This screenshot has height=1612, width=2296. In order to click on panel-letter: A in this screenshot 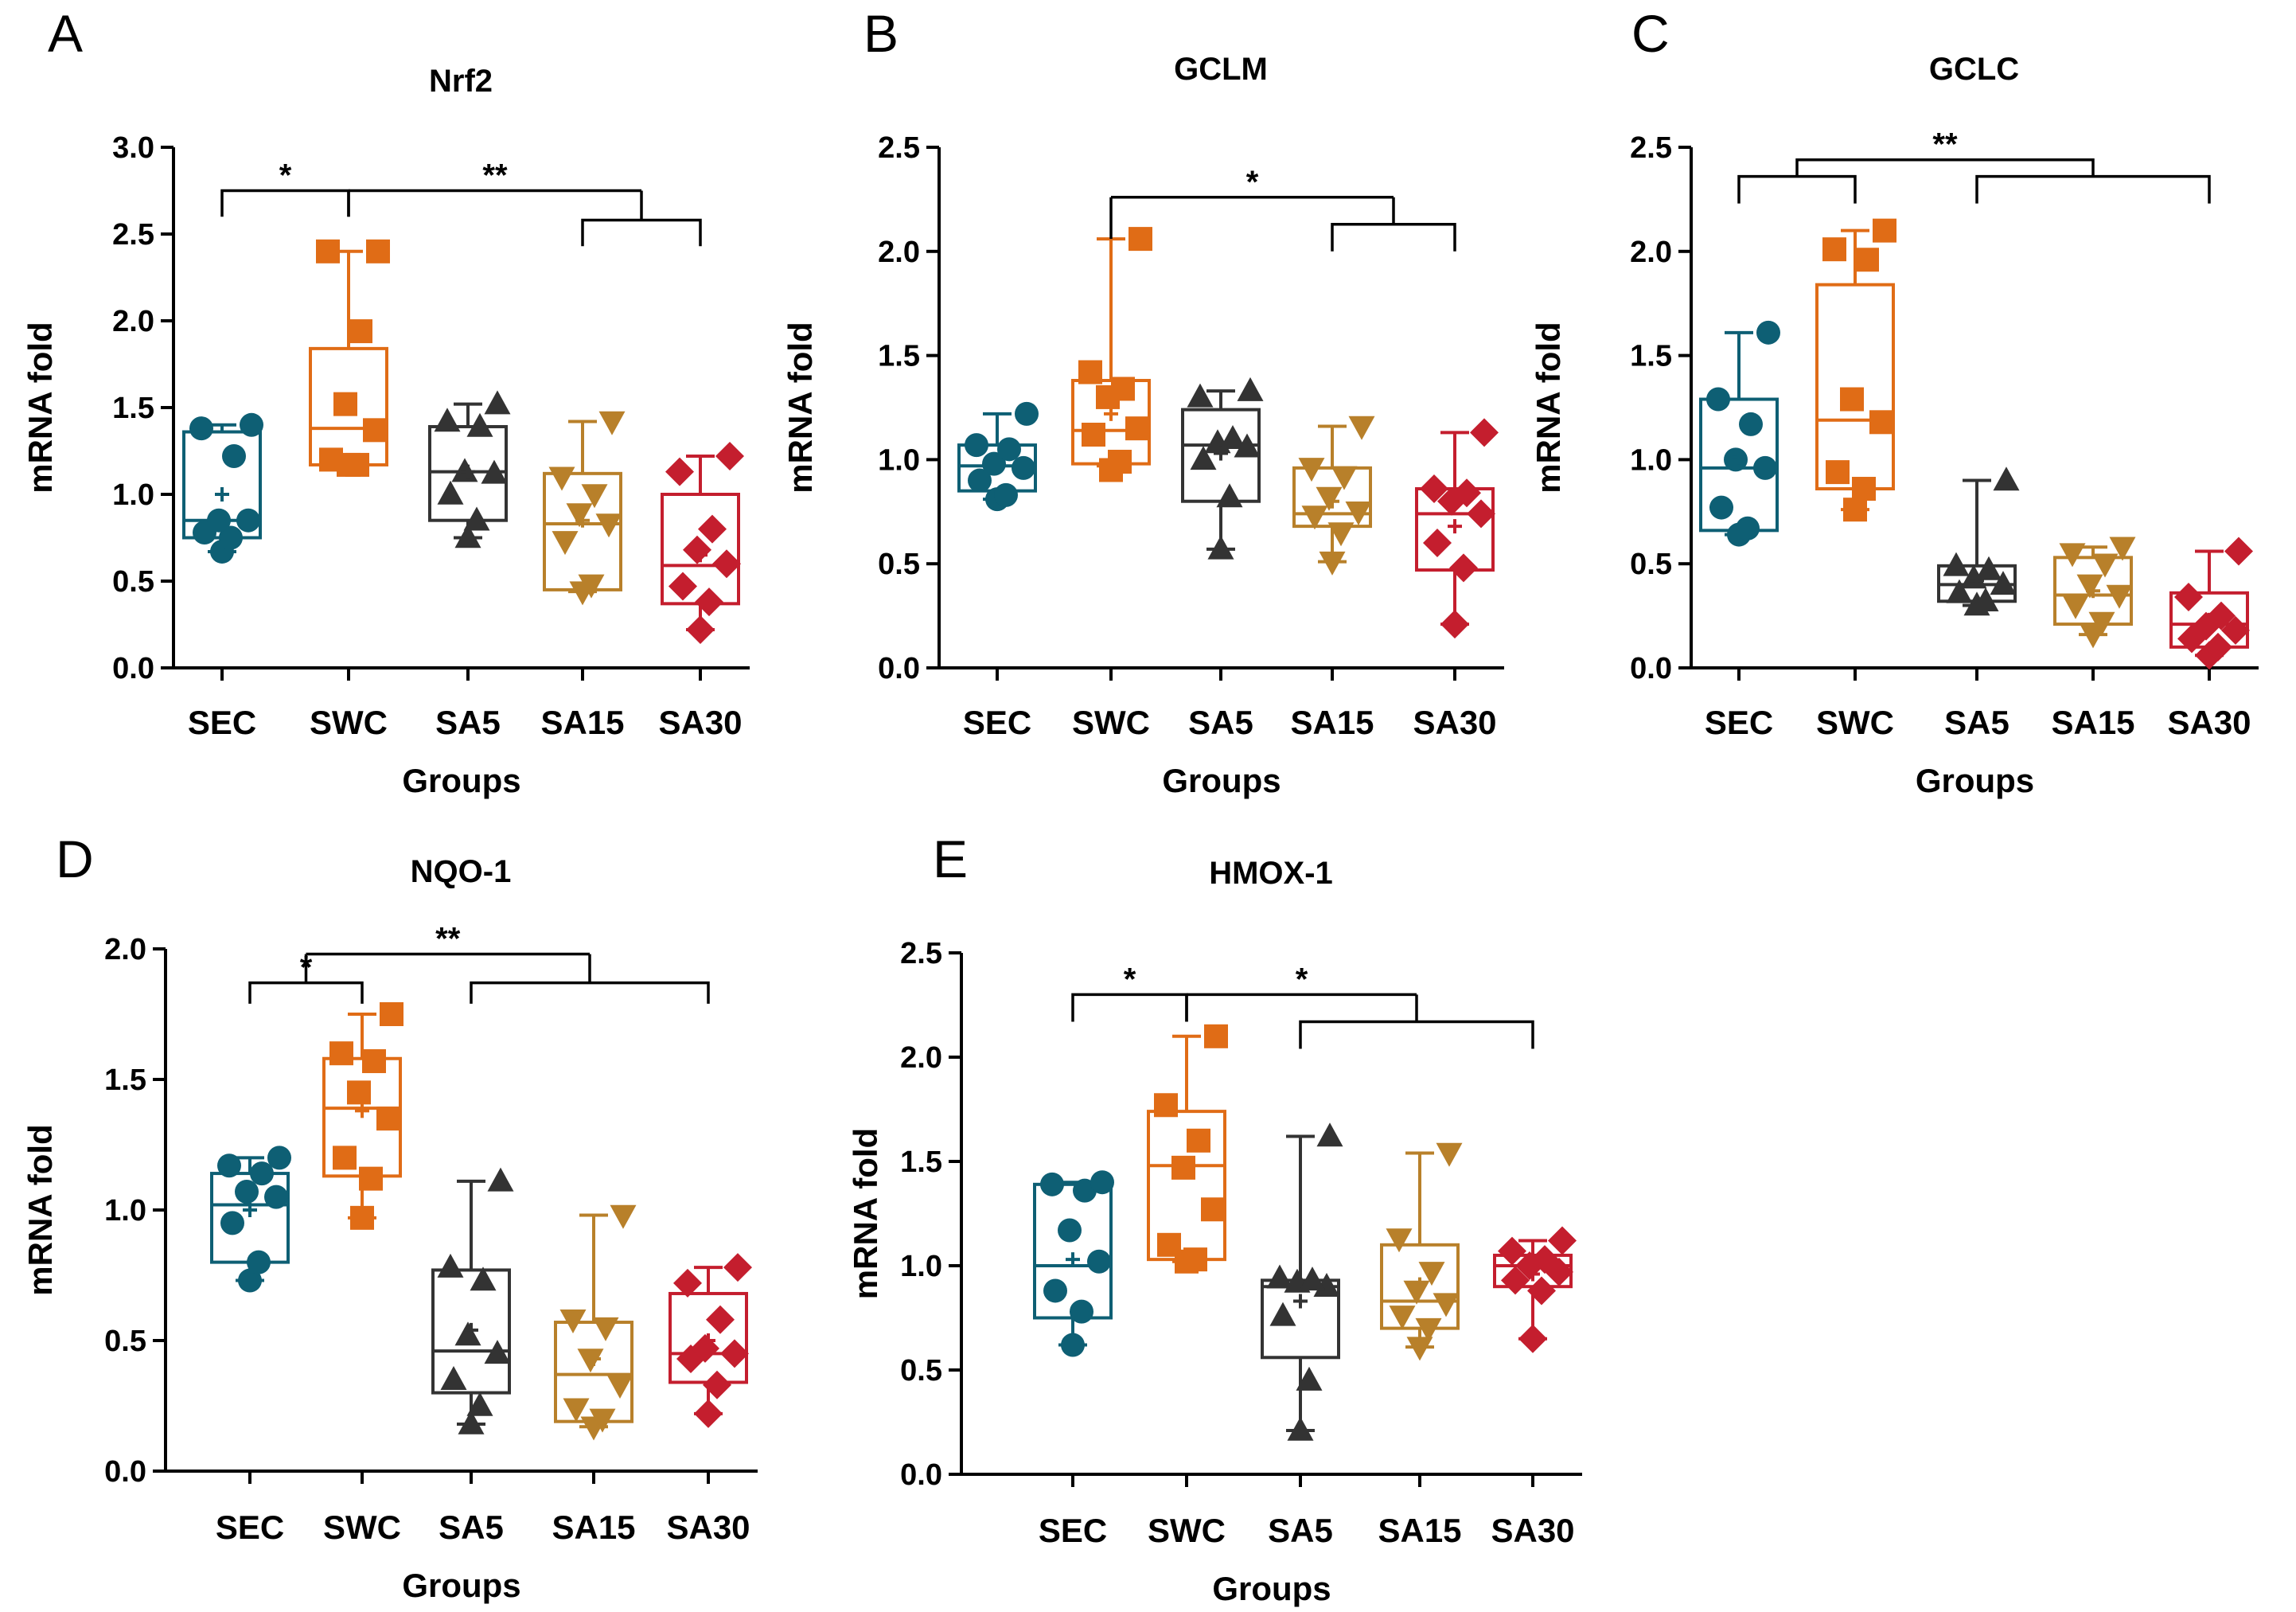, I will do `click(65, 33)`.